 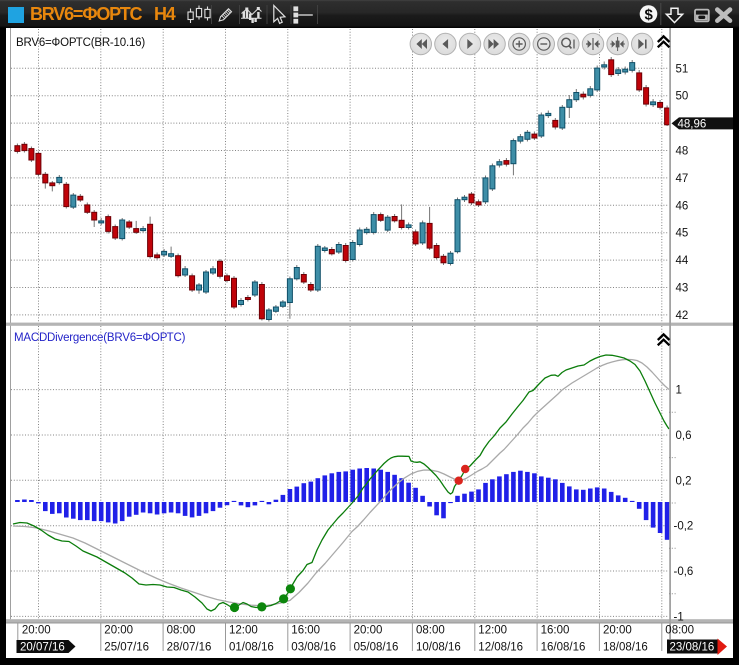 I want to click on svg-text: 01/08/16, so click(x=251, y=648).